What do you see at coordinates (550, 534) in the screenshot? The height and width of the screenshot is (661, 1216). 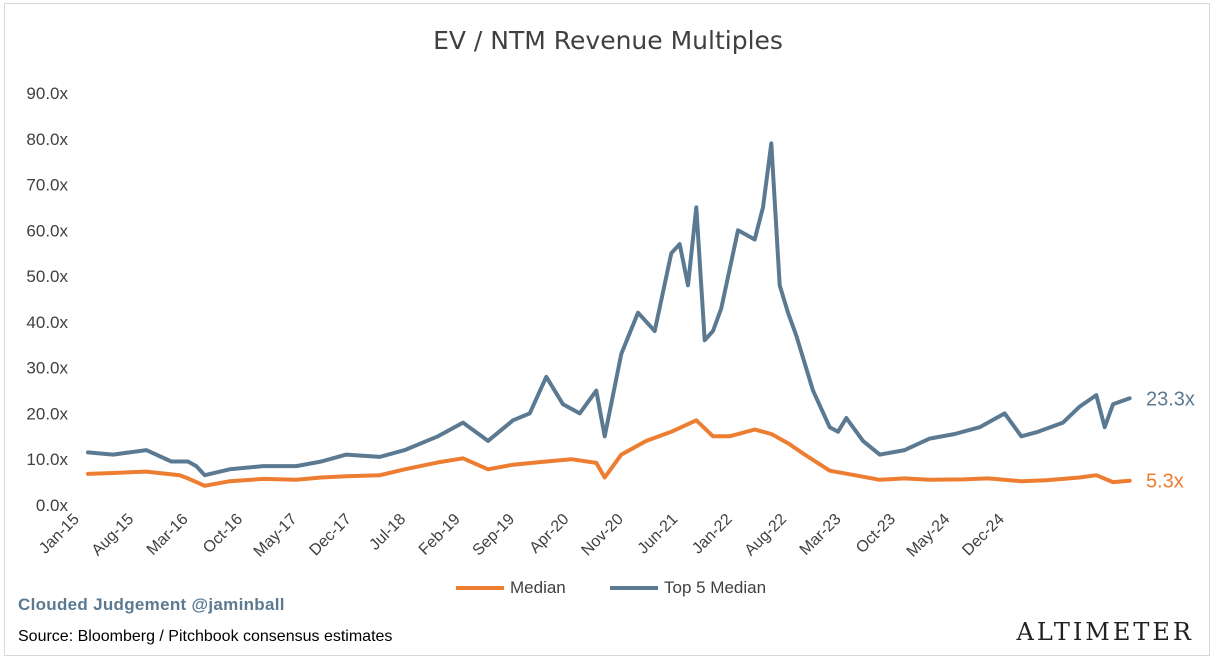 I see `x-tick-label: Apr-20` at bounding box center [550, 534].